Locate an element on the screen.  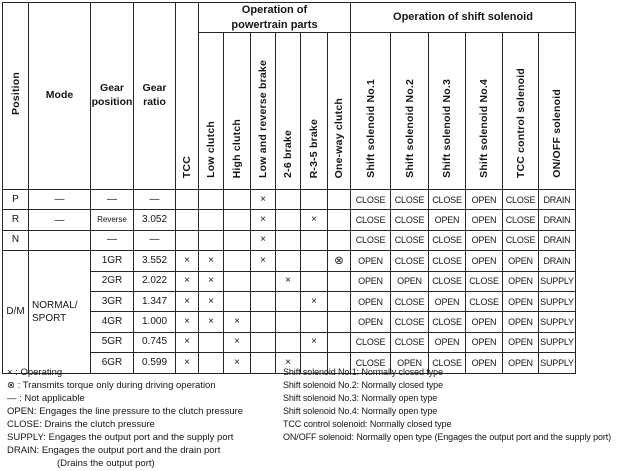
shift-solenoid-3-column-header: Shift solenoid No.3 is located at coordinates (447, 111).